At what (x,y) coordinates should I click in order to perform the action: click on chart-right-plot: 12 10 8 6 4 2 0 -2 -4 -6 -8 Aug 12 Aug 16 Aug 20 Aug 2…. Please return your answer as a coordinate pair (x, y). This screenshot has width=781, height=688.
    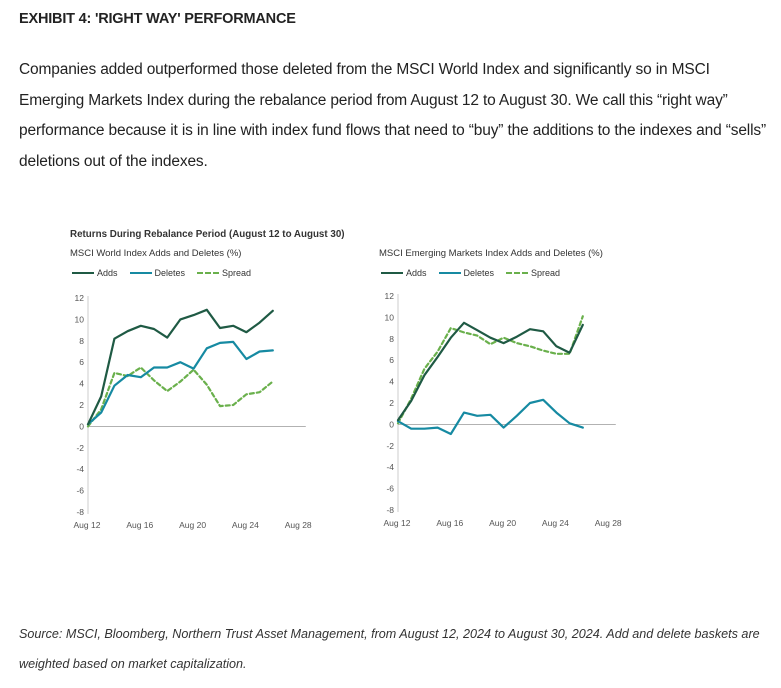
    Looking at the image, I should click on (503, 409).